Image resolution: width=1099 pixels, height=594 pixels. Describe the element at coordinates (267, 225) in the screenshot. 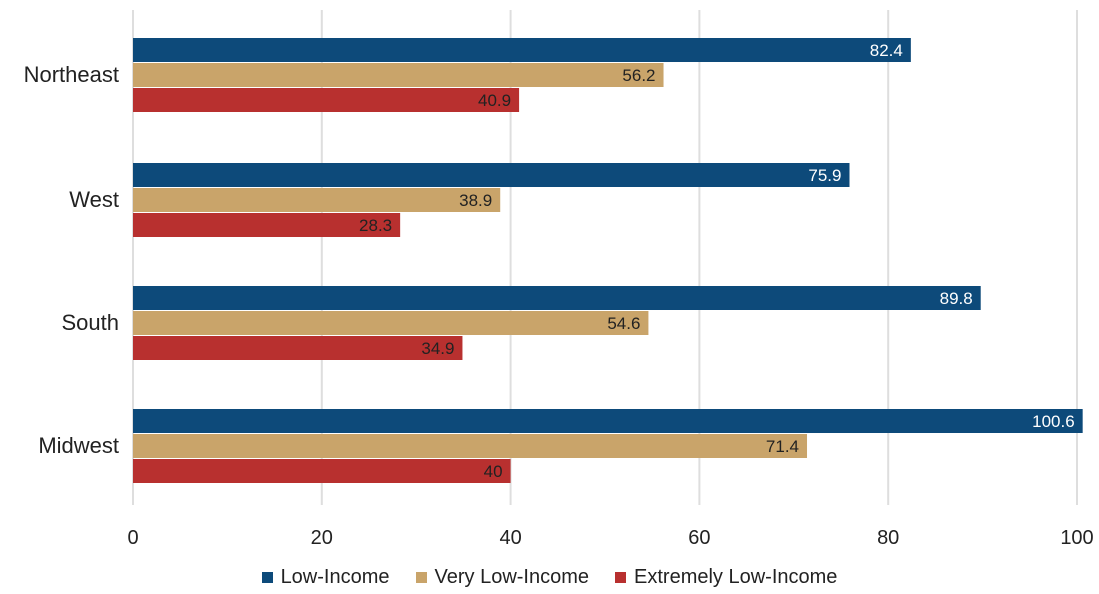

I see `bar-west-extremely-low-income` at that location.